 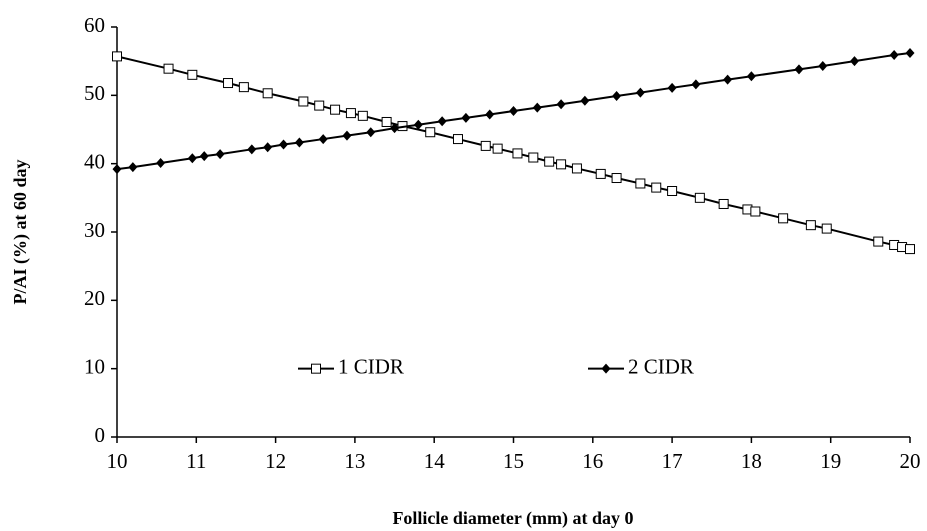 What do you see at coordinates (94, 366) in the screenshot?
I see `y-tick-label: 10` at bounding box center [94, 366].